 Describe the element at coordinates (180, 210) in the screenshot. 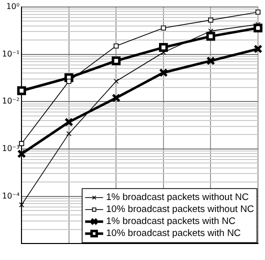

I see `legend-label: 10% broadcast packets without NC` at that location.